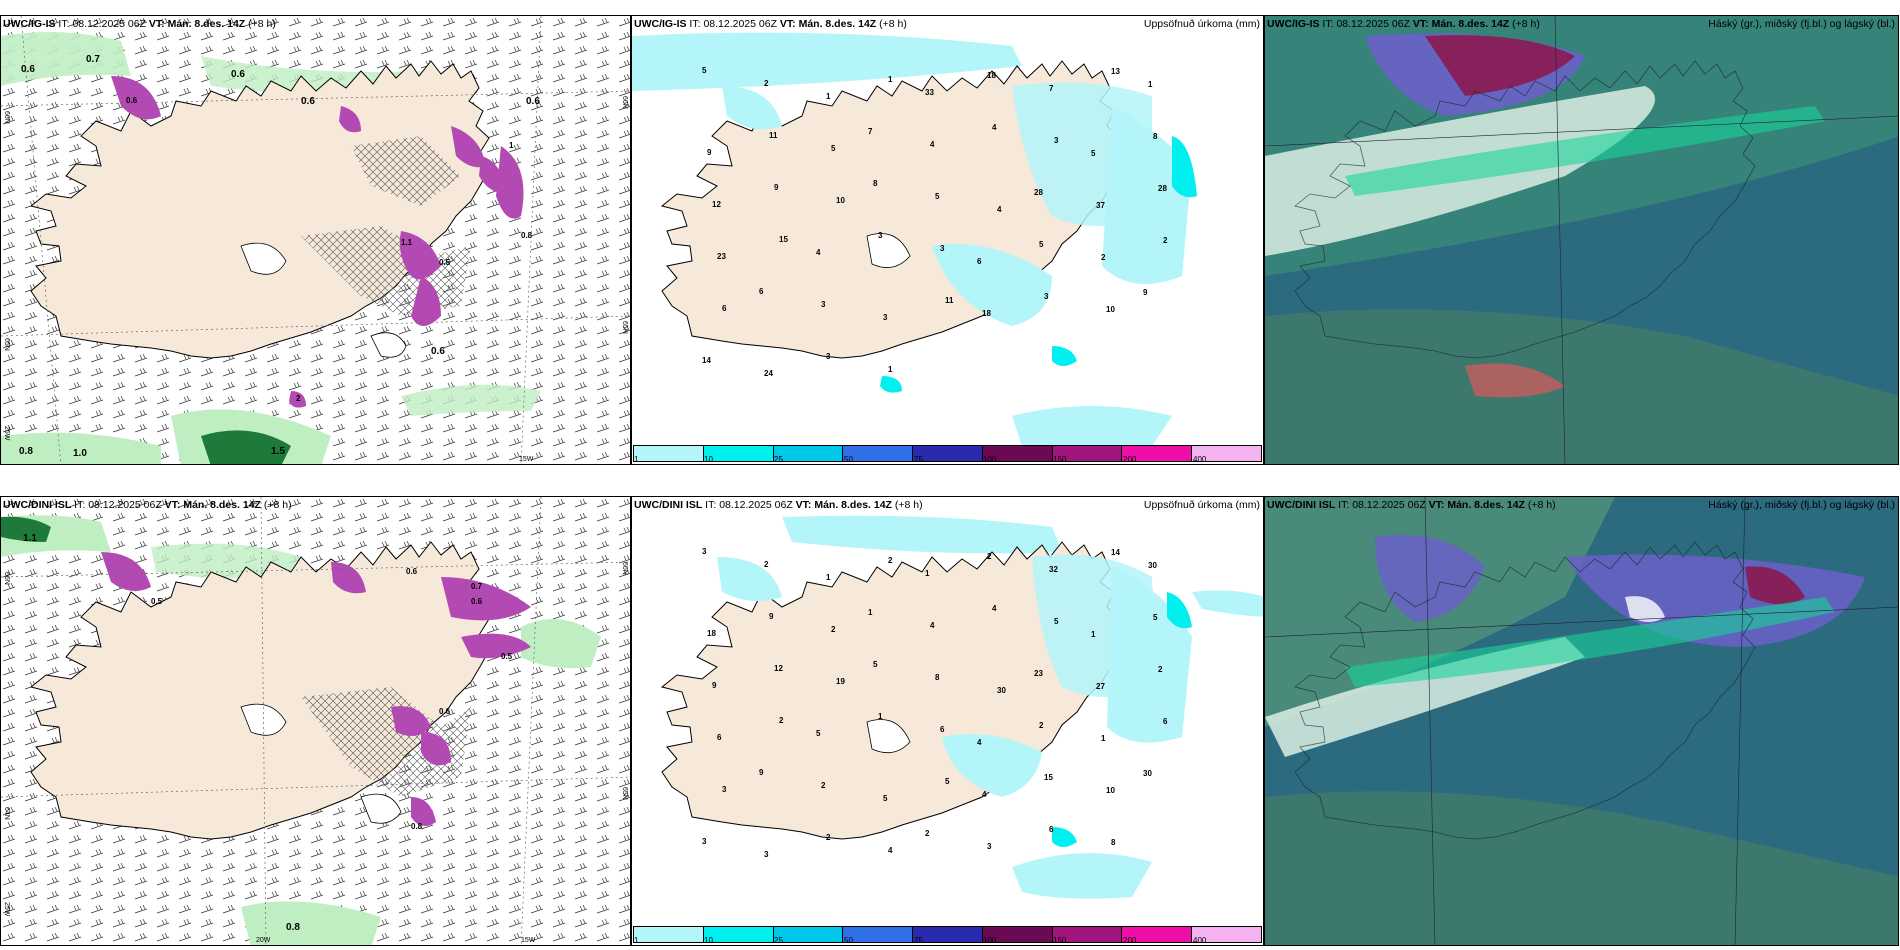  I want to click on colorbar-tick: 200, so click(1130, 940).